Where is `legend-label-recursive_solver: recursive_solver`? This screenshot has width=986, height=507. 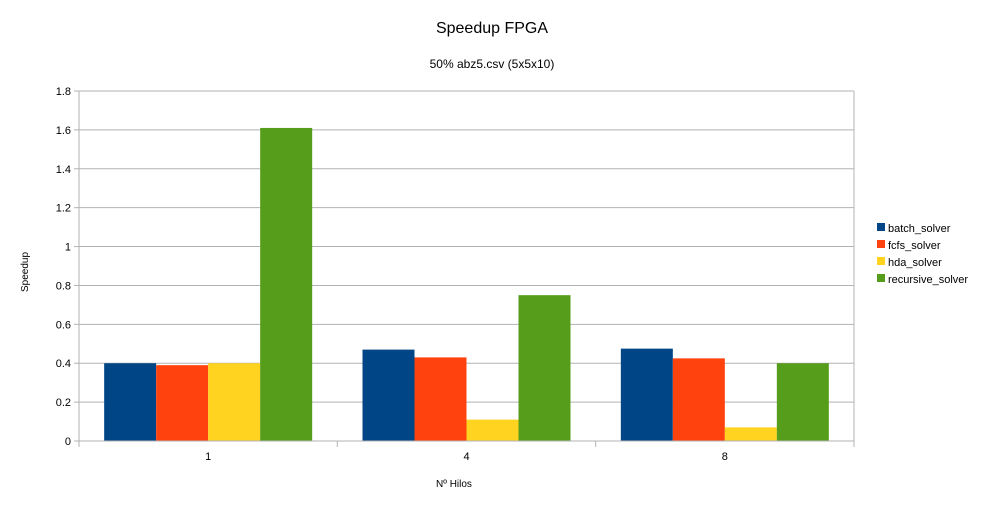 legend-label-recursive_solver: recursive_solver is located at coordinates (928, 280).